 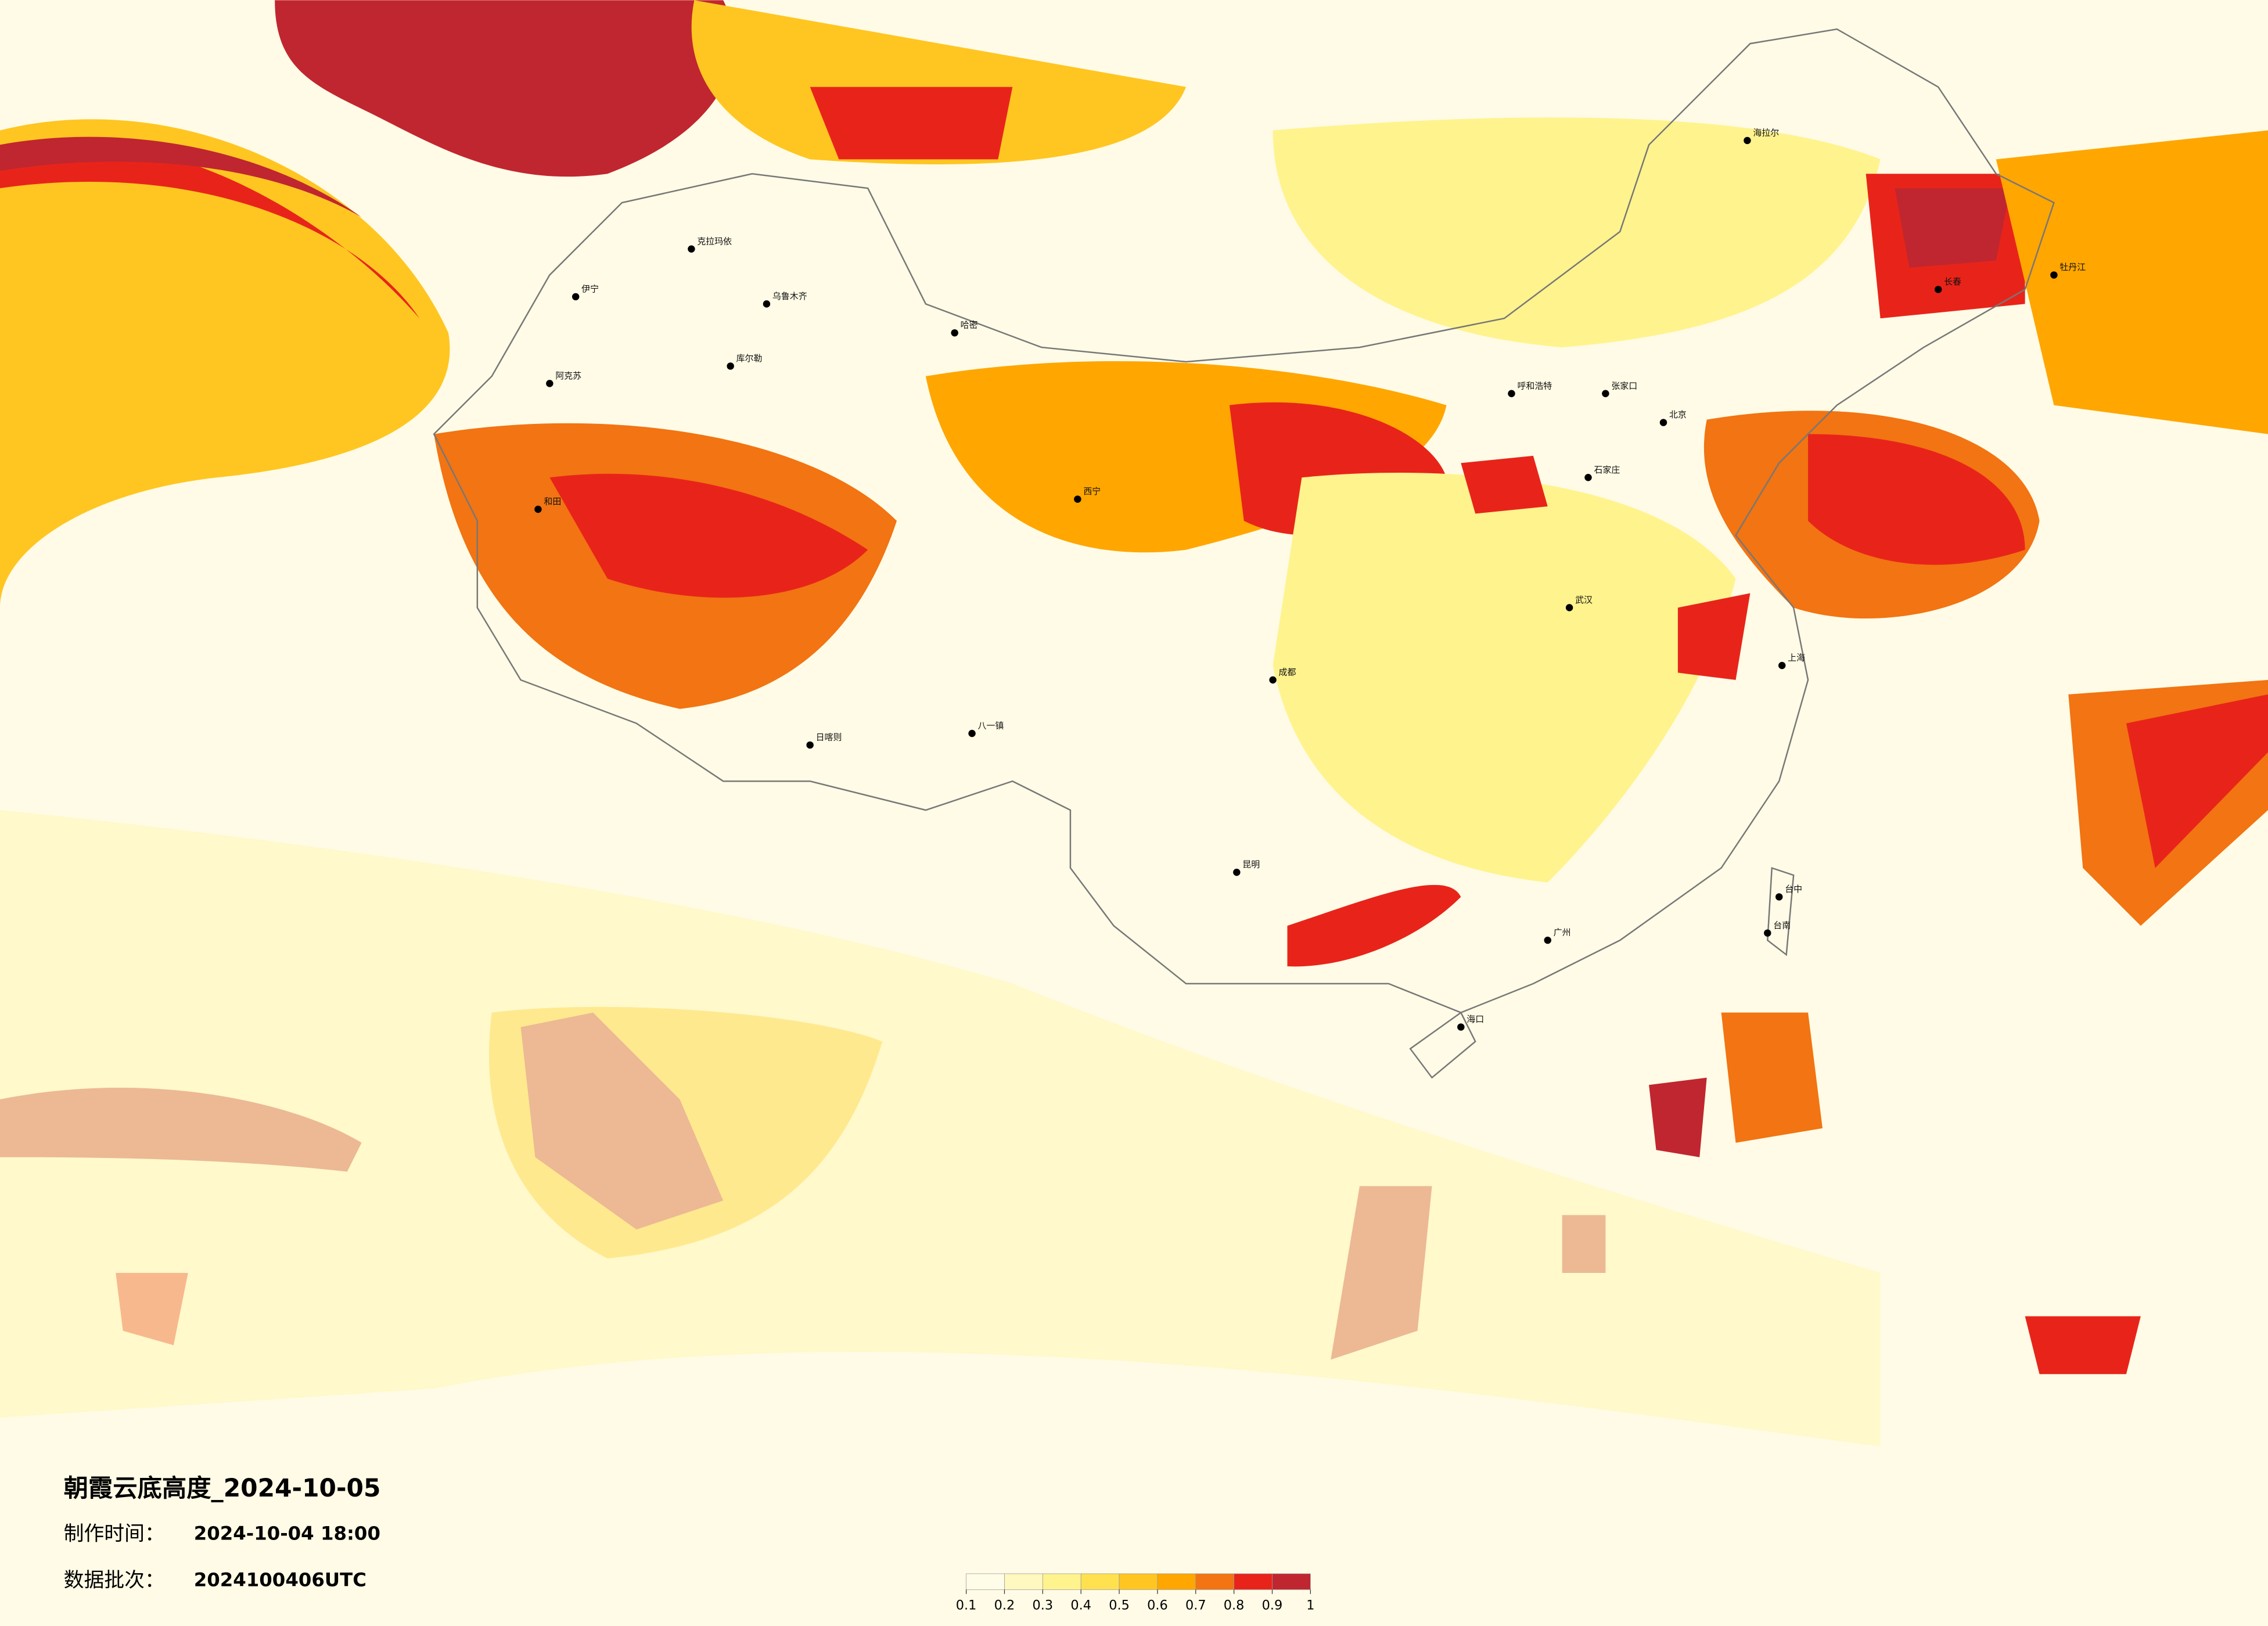 I want to click on colorbar-tick-label: 0.2, so click(x=1004, y=1606).